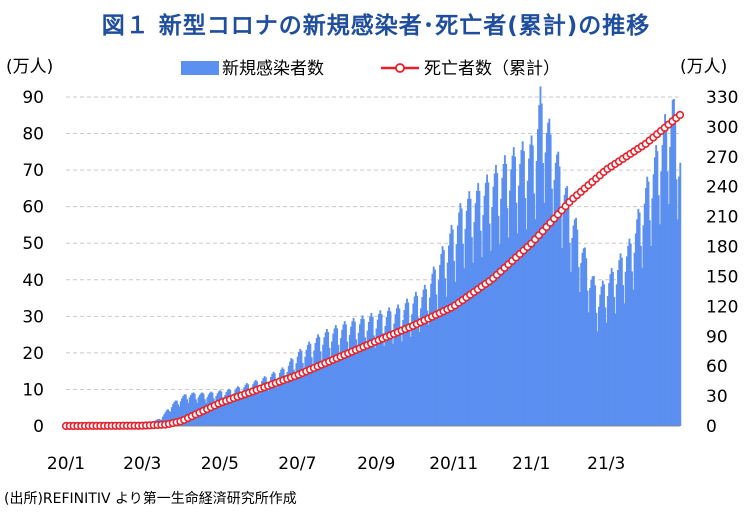  I want to click on legend-swatch-new-cases, so click(200, 68).